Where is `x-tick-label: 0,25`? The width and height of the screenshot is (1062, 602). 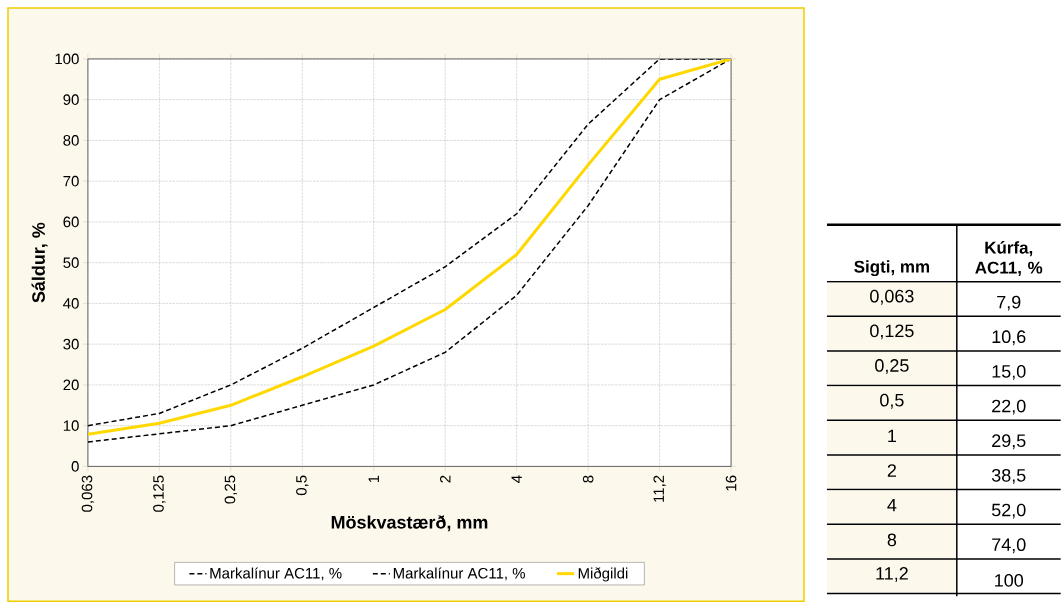 x-tick-label: 0,25 is located at coordinates (231, 489).